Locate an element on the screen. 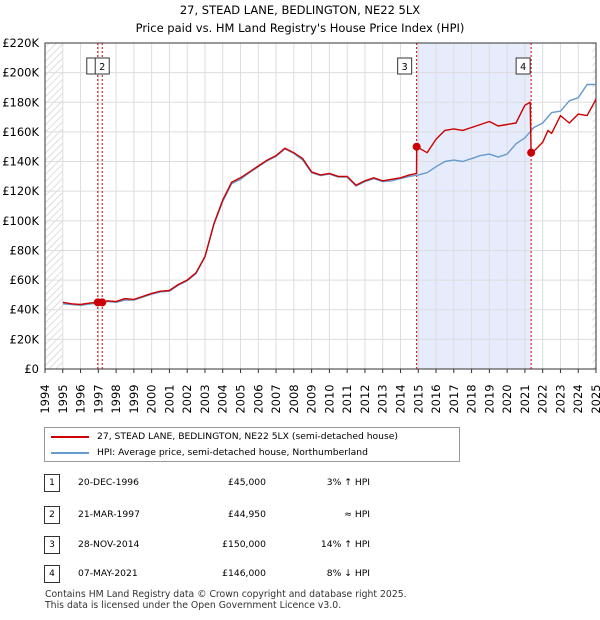  sale-marker-label: 3 is located at coordinates (405, 67).